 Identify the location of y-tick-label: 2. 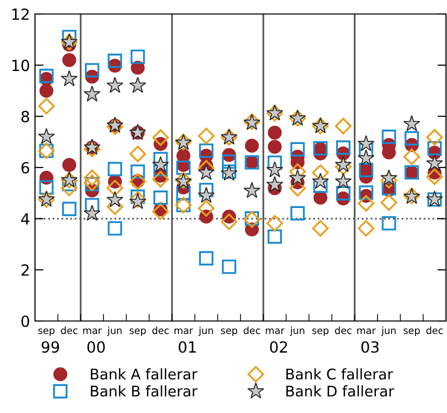
(25, 270).